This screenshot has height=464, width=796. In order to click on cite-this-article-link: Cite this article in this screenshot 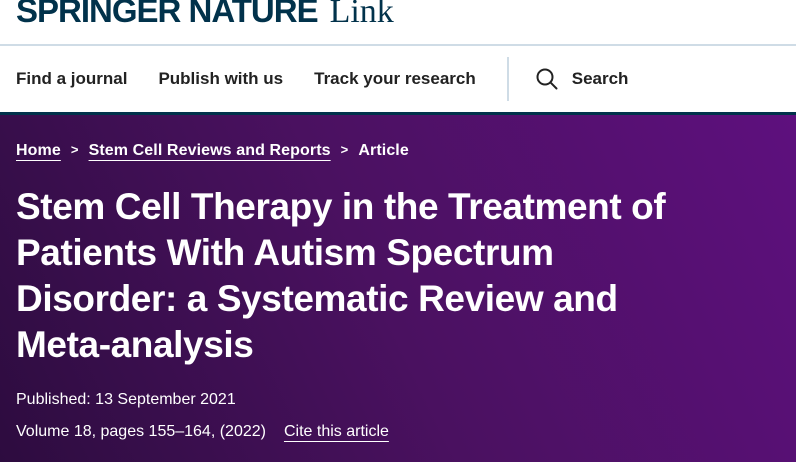, I will do `click(336, 431)`.